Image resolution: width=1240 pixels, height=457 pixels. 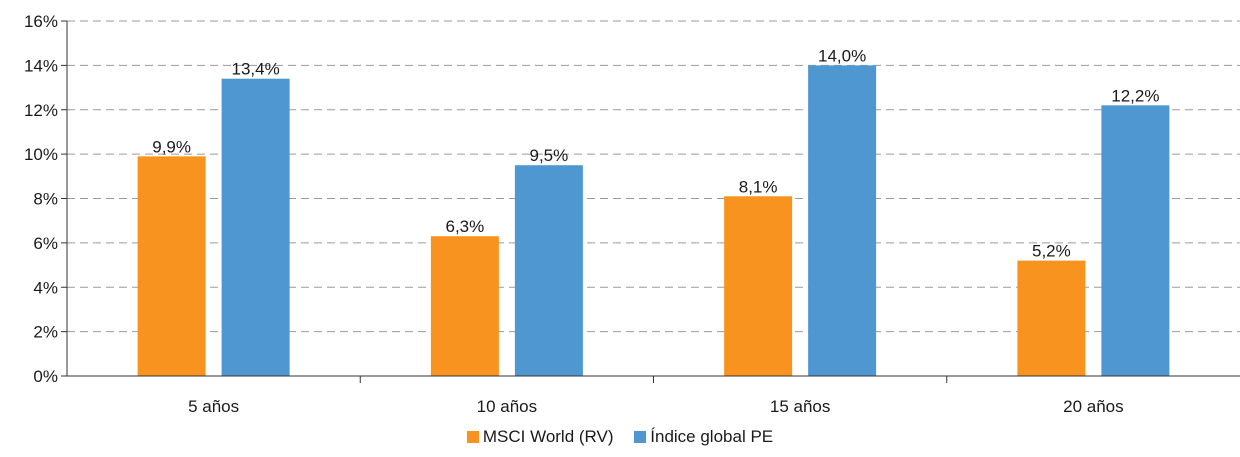 I want to click on data-label: 9,9%, so click(x=171, y=146).